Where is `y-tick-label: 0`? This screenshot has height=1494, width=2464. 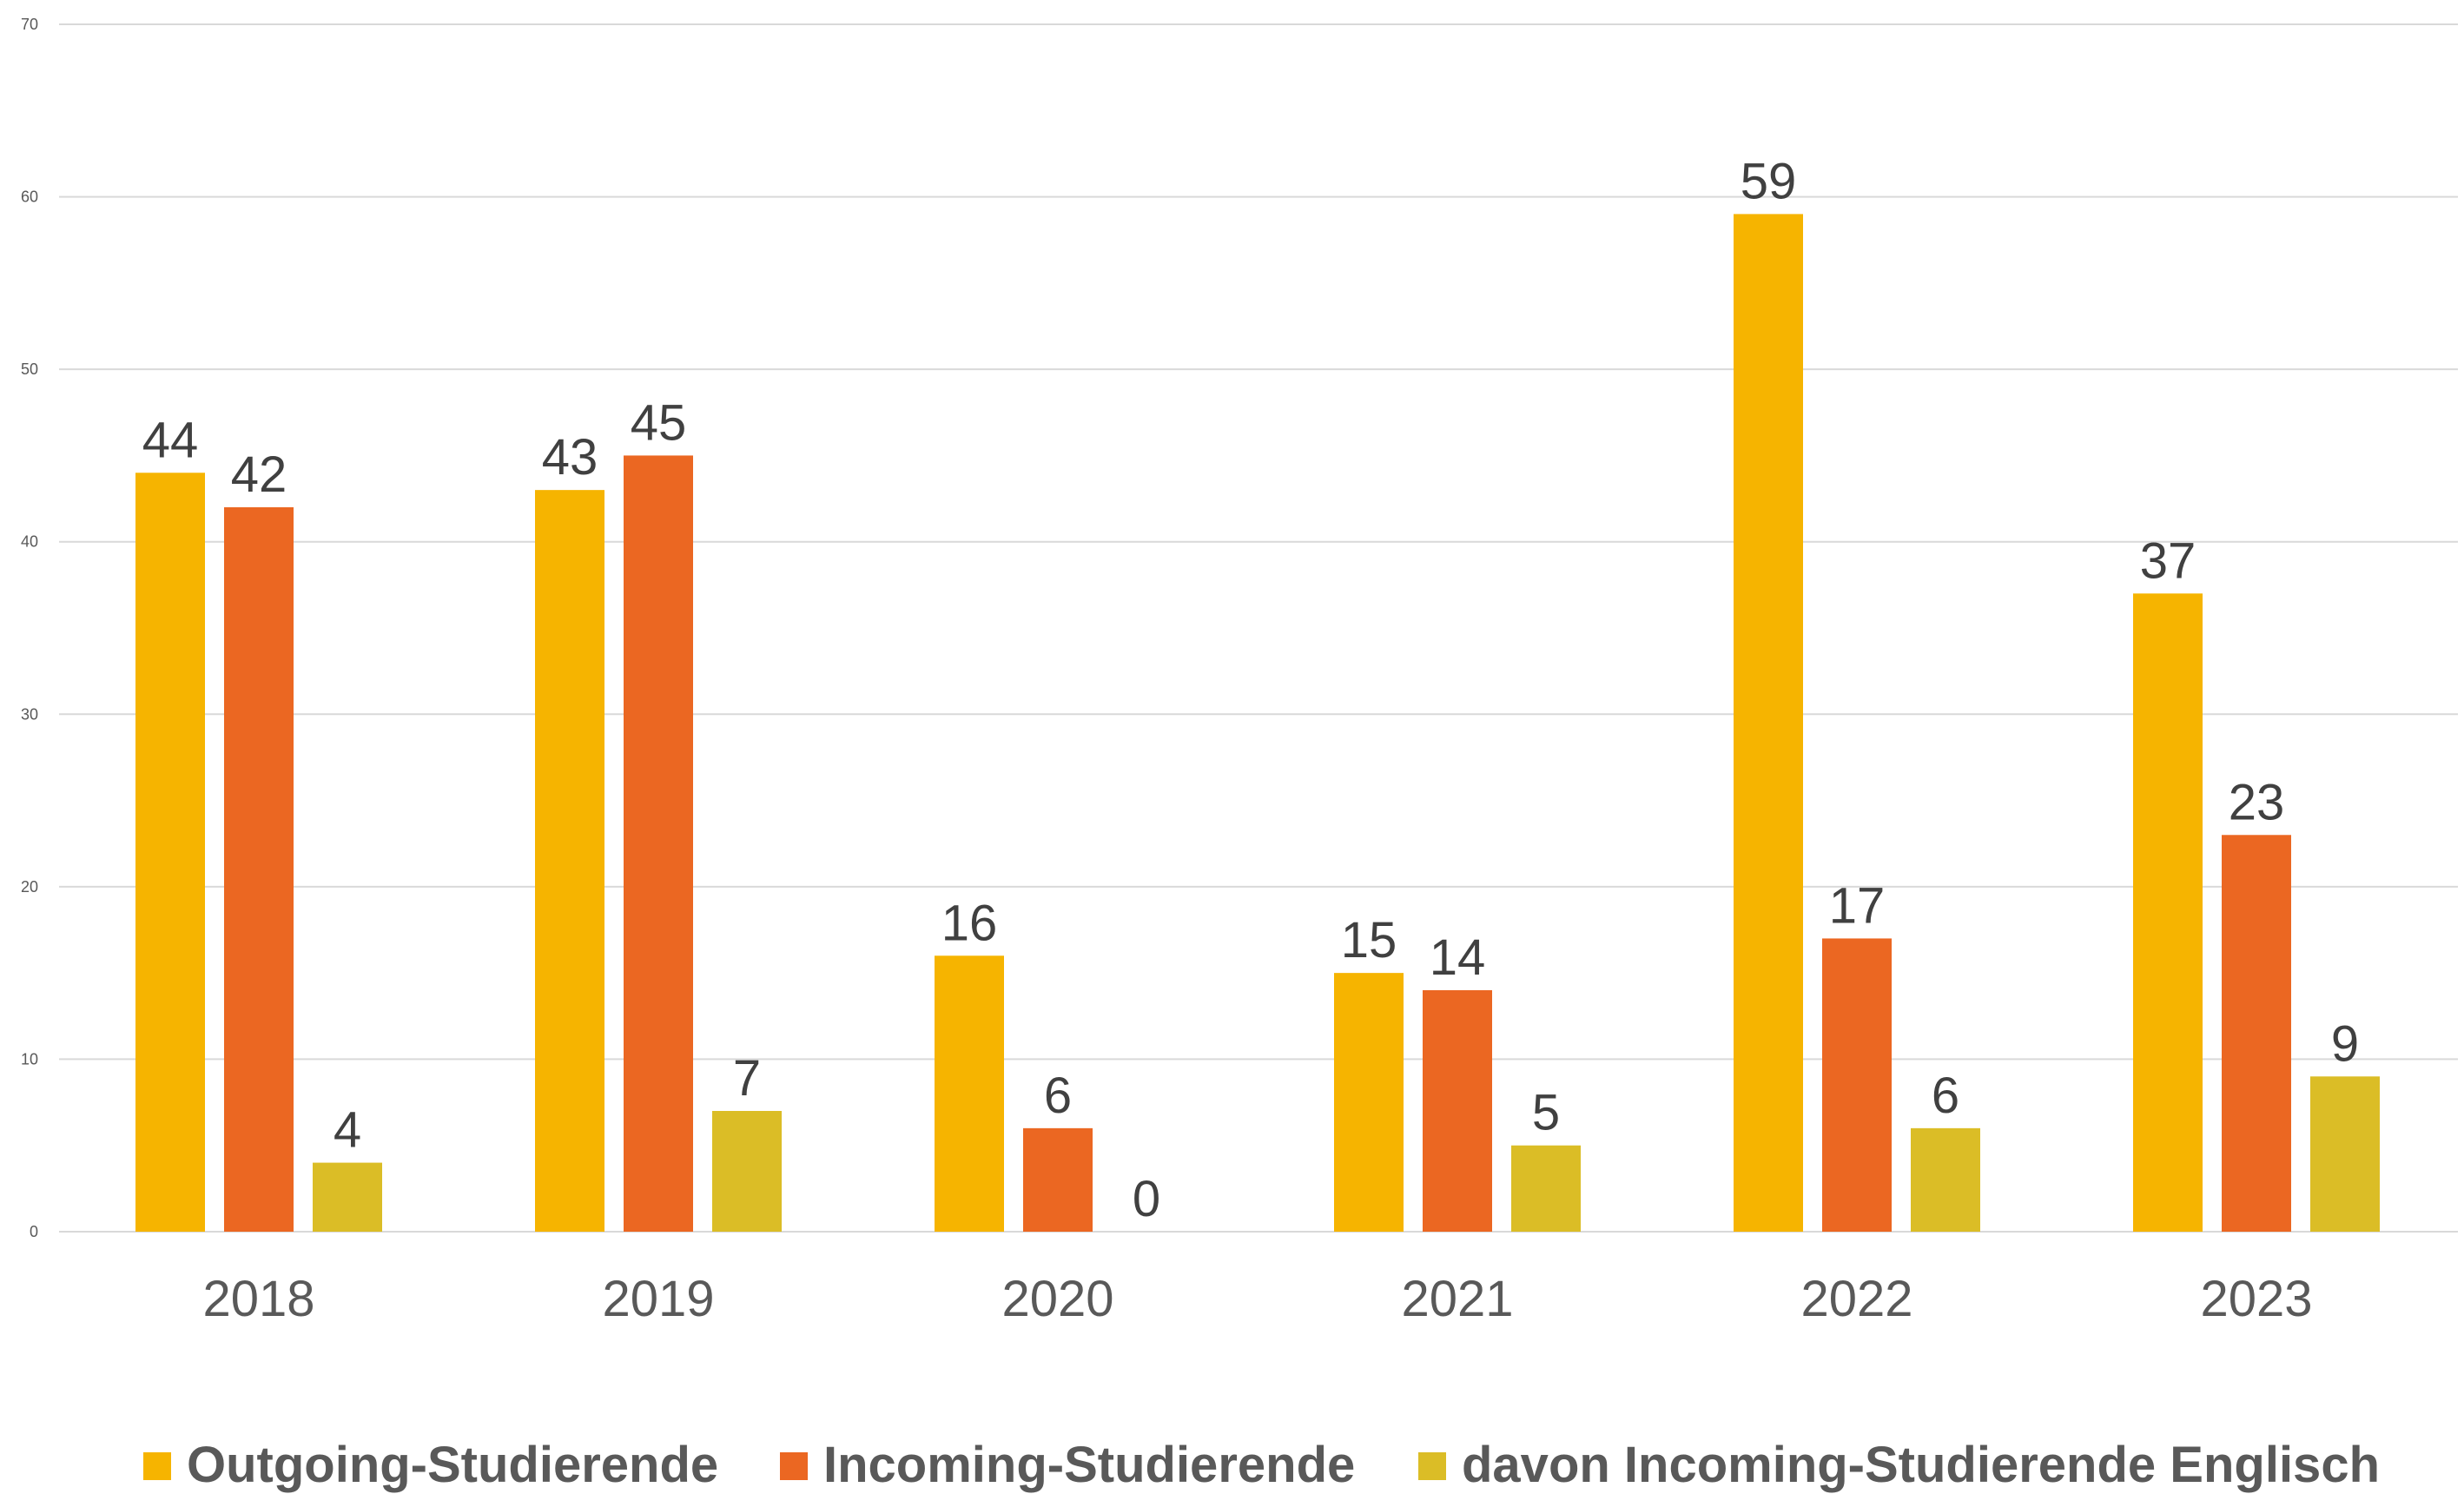
y-tick-label: 0 is located at coordinates (34, 1232).